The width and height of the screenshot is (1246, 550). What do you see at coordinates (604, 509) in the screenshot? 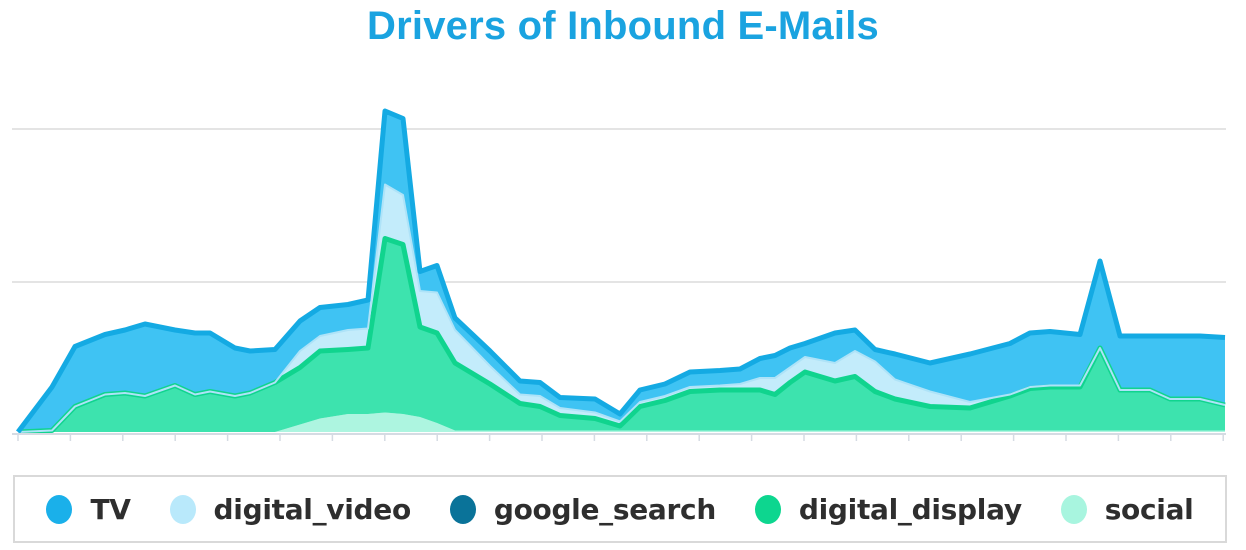
I see `legend-label: google_search` at bounding box center [604, 509].